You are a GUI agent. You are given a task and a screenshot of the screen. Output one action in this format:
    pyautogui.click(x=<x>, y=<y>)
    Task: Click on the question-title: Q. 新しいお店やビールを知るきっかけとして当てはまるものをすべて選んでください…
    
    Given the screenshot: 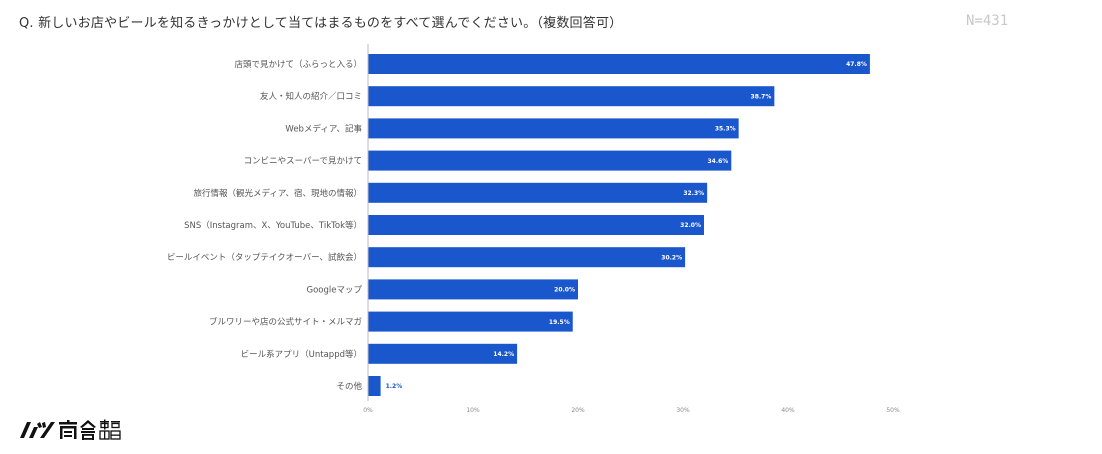 What is the action you would take?
    pyautogui.click(x=321, y=23)
    